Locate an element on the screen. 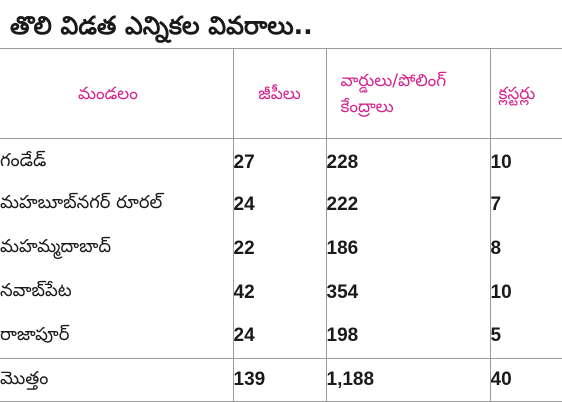  header-mandal: మండలం is located at coordinates (117, 93).